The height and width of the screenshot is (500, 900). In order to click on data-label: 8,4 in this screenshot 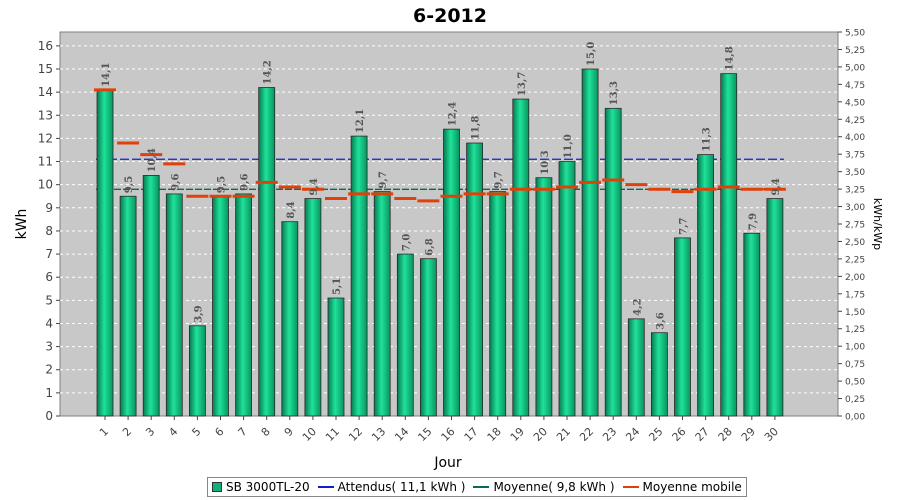, I will do `click(291, 209)`.